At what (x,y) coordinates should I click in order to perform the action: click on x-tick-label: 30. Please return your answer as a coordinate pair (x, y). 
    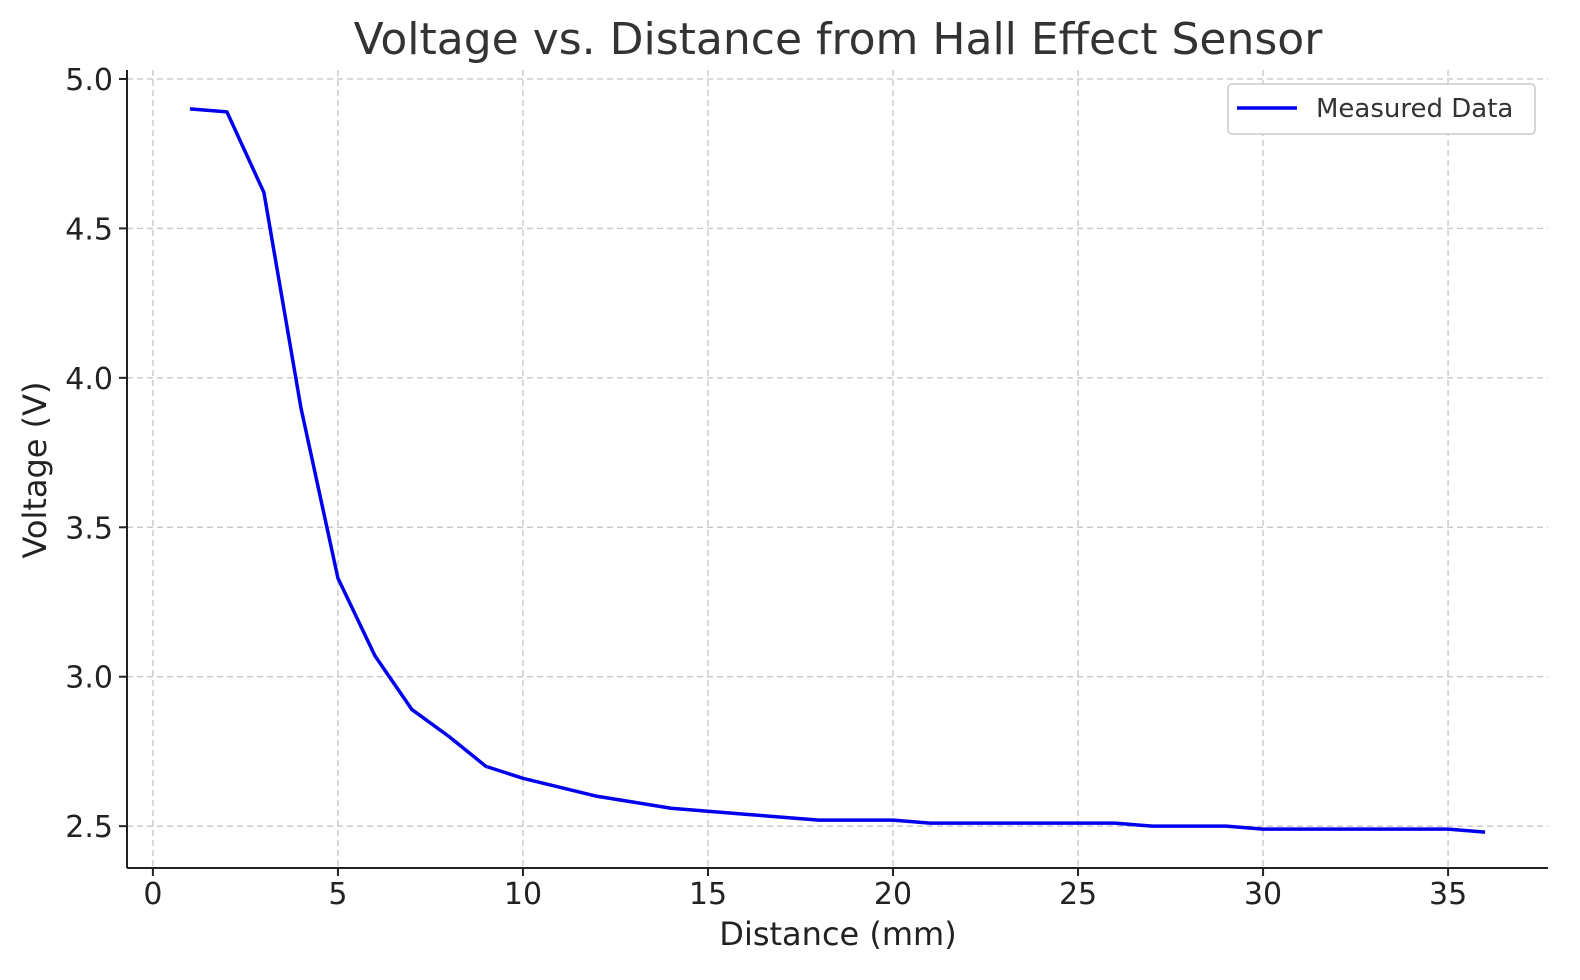
    Looking at the image, I should click on (1263, 894).